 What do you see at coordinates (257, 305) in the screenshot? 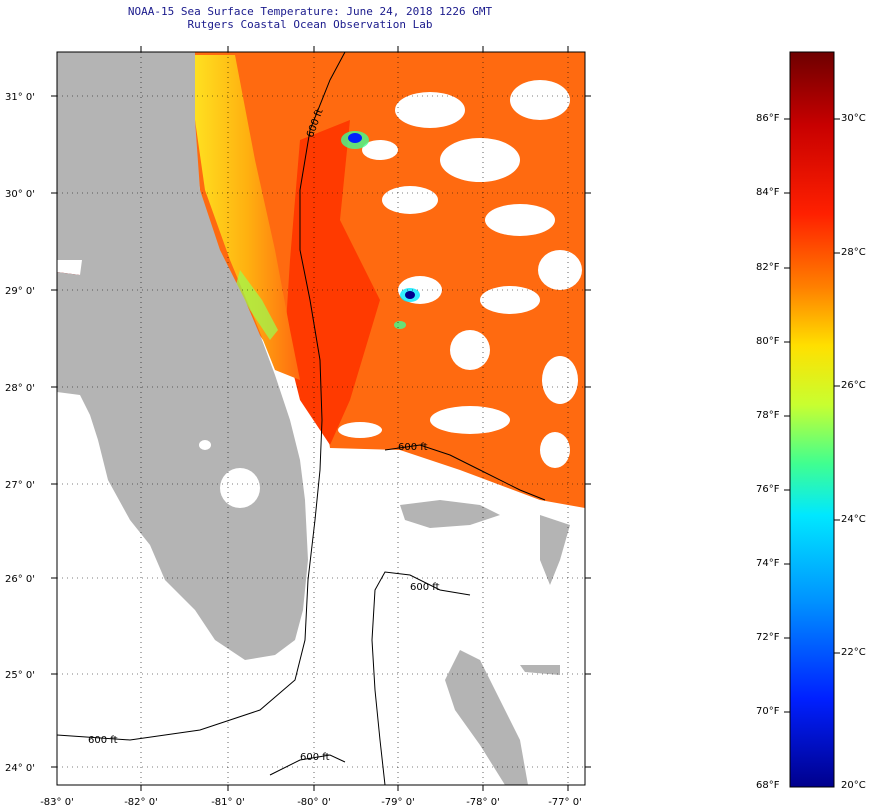
I see `sst-cool-coastal-strip` at bounding box center [257, 305].